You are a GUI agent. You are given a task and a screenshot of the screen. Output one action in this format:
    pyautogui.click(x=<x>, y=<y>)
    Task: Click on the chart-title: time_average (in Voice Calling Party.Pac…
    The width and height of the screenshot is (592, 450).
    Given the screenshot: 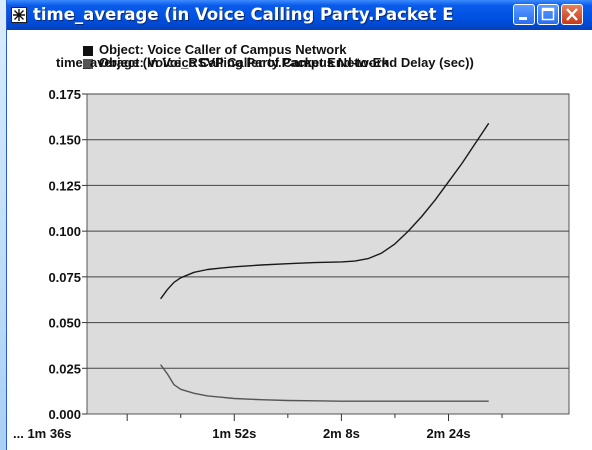 What is the action you would take?
    pyautogui.click(x=265, y=62)
    